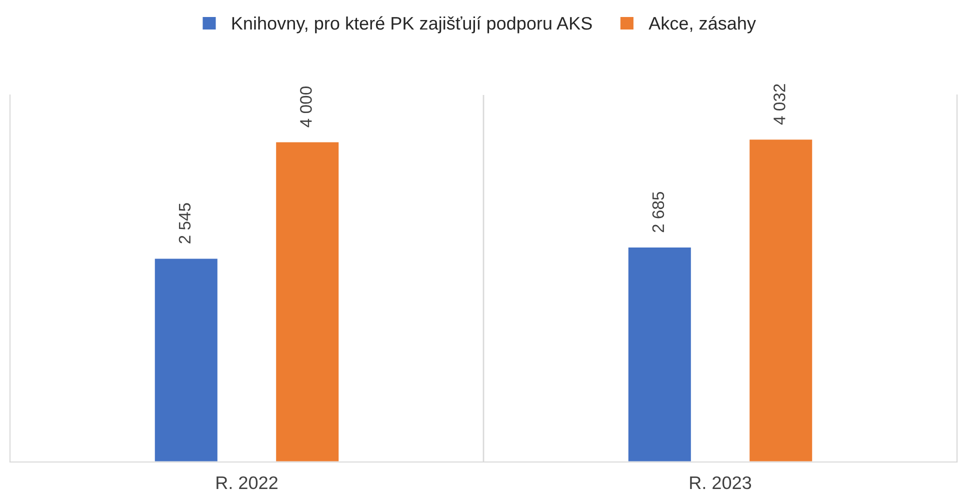 Image resolution: width=958 pixels, height=503 pixels. Describe the element at coordinates (658, 212) in the screenshot. I see `data-label: 2 685` at that location.